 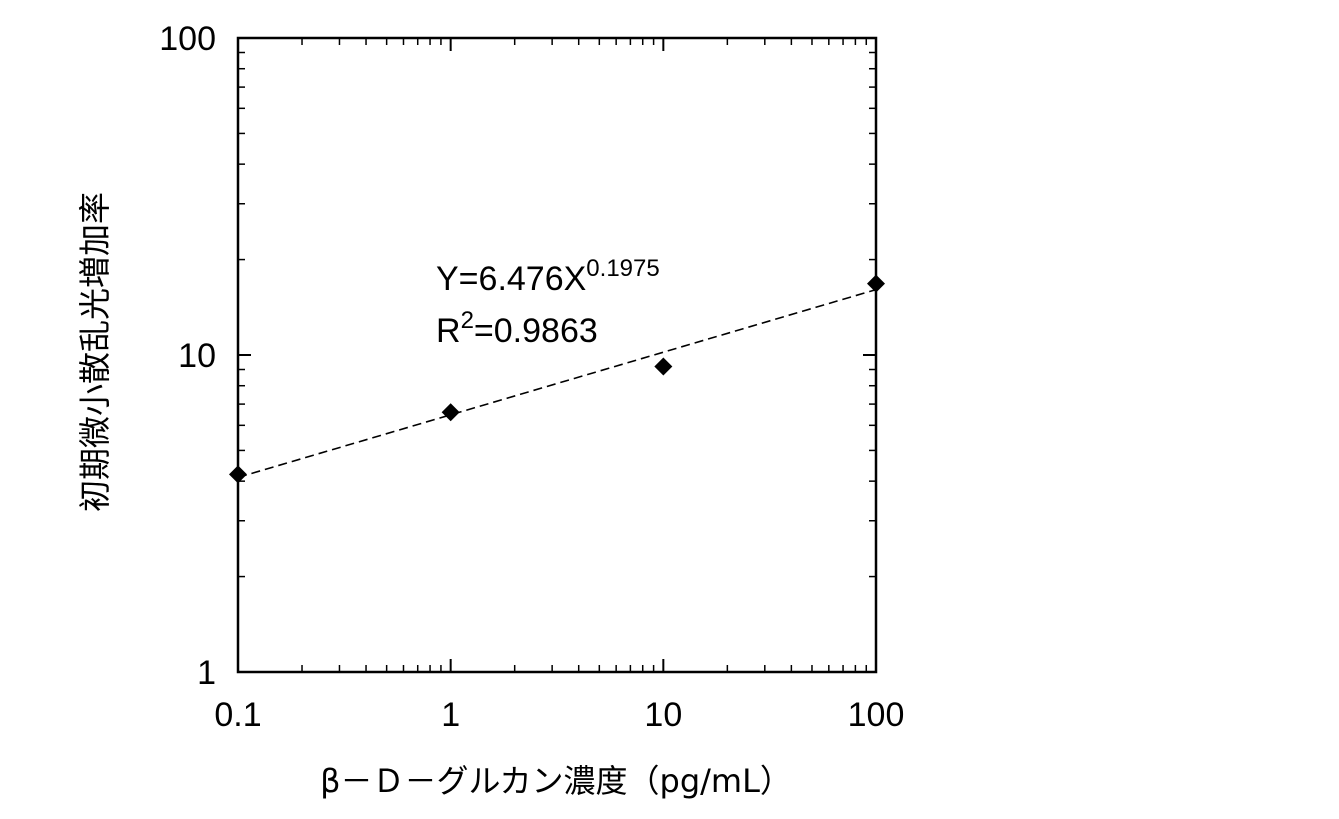 I want to click on x-axis-title: β－Ｄ－グルカン濃度（pg/mL）, so click(x=556, y=781).